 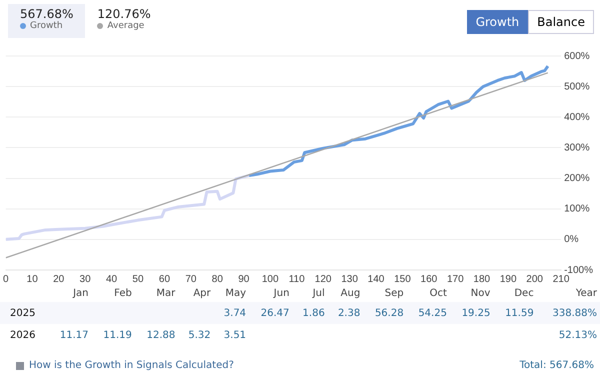 I want to click on x-tick-label: 0, so click(x=6, y=279).